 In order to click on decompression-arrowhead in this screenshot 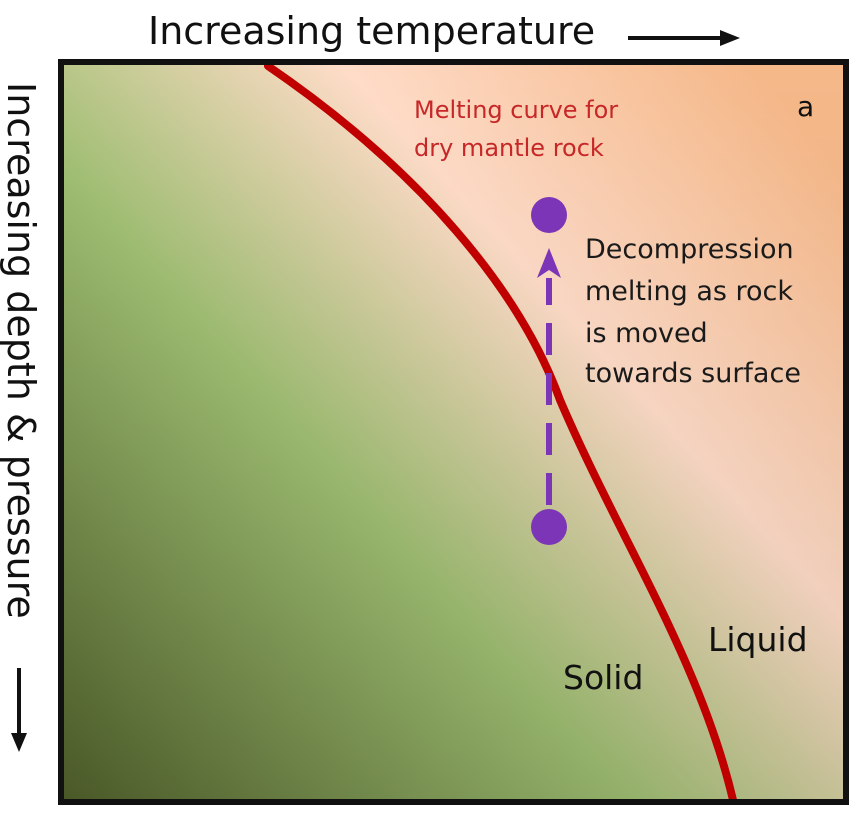, I will do `click(549, 263)`.